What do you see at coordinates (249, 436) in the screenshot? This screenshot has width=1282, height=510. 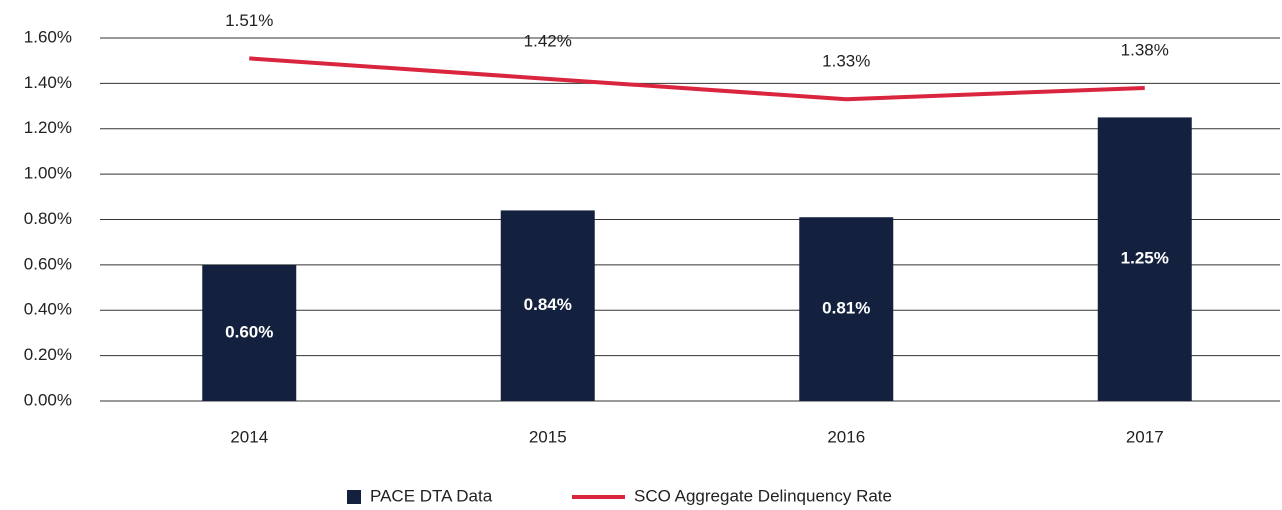 I see `x-tick-label: 2014` at bounding box center [249, 436].